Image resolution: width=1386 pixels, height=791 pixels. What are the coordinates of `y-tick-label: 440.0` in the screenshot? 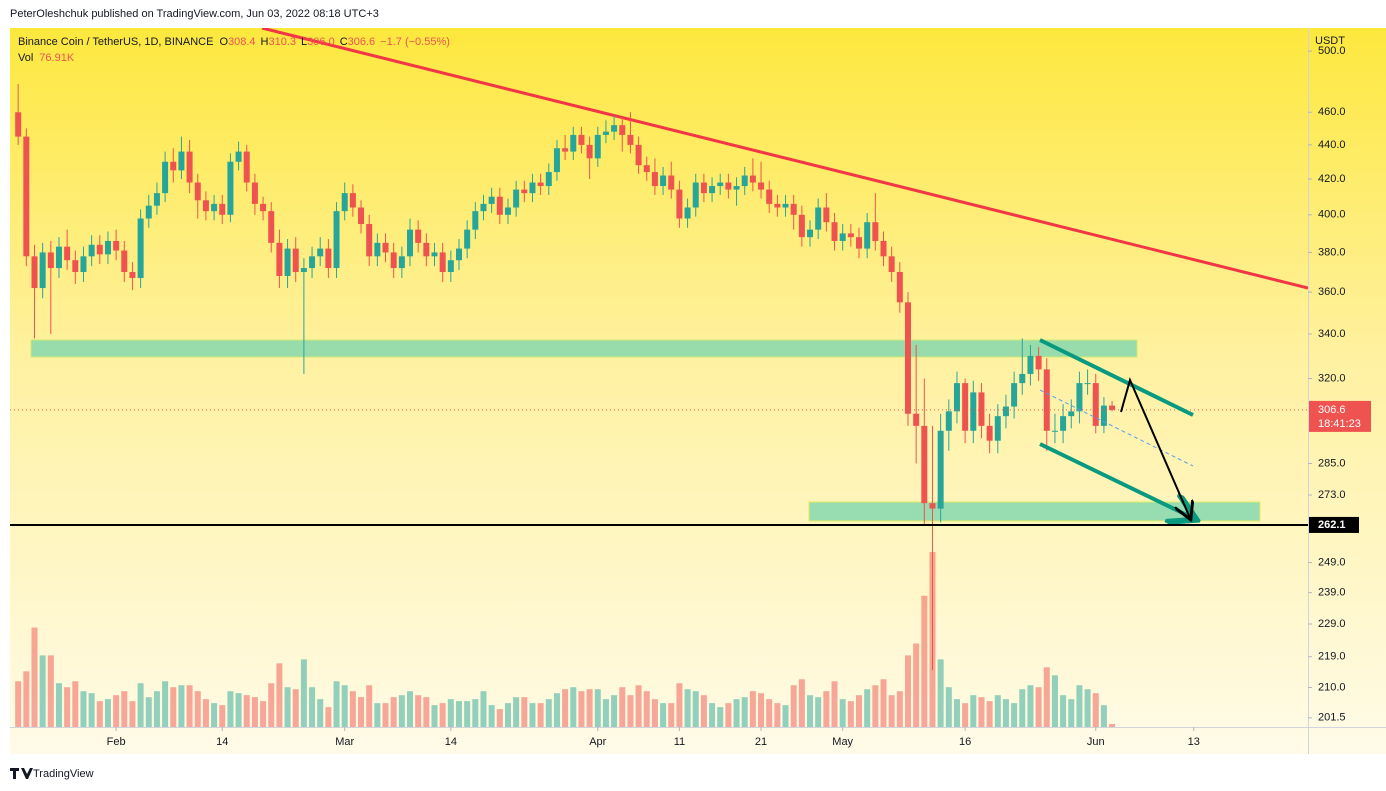 It's located at (1332, 145).